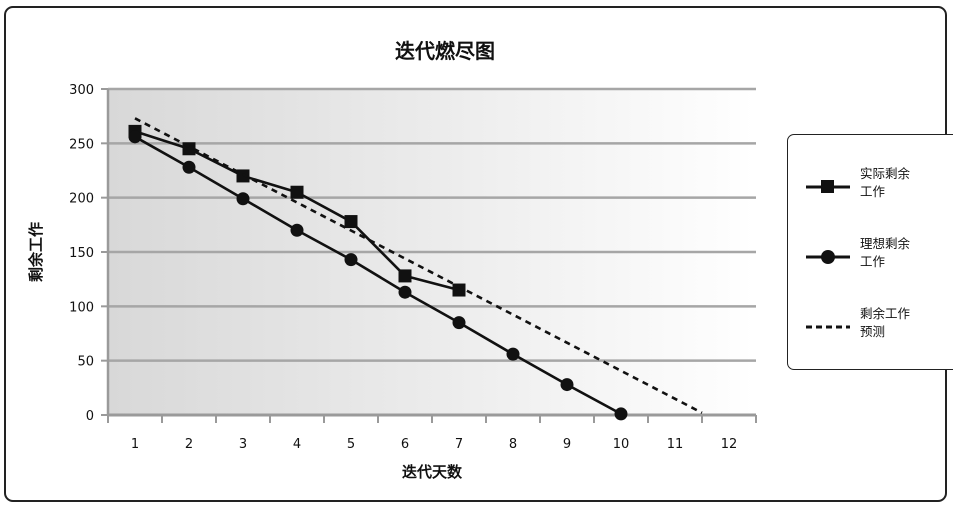 The image size is (953, 509). Describe the element at coordinates (621, 444) in the screenshot. I see `x-tick-label: 10` at that location.